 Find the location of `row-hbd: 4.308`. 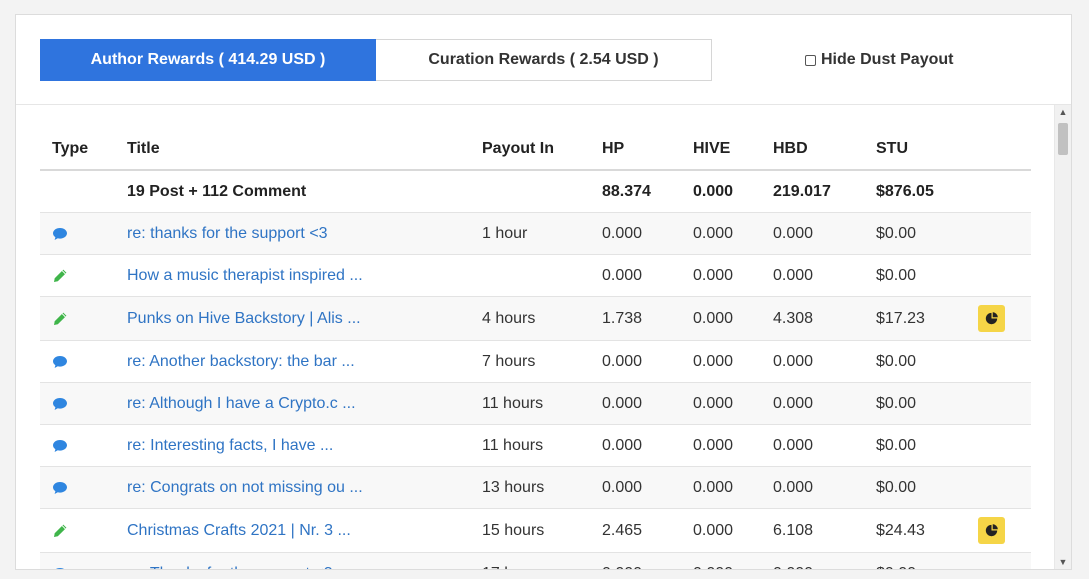

row-hbd: 4.308 is located at coordinates (793, 318).